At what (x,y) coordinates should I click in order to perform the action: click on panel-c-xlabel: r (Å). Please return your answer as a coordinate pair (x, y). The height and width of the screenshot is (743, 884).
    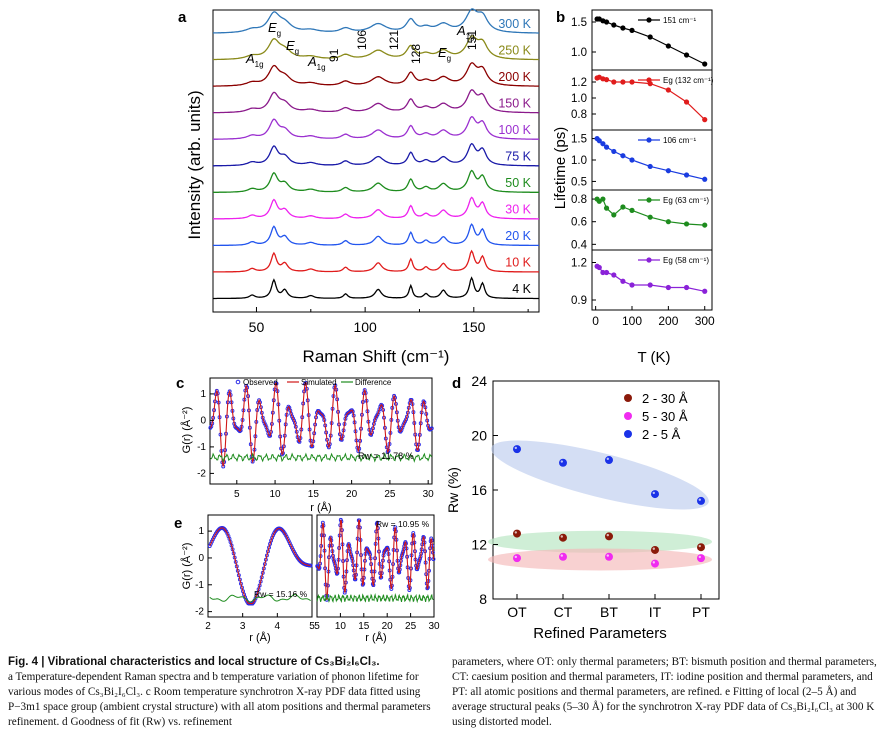
    Looking at the image, I should click on (320, 507).